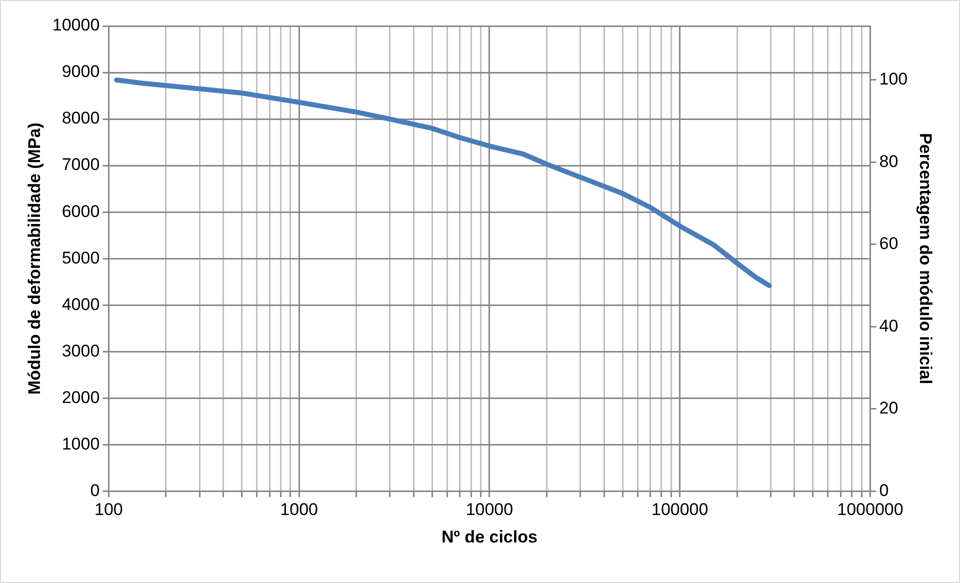 Image resolution: width=960 pixels, height=583 pixels. I want to click on y-tick-label: 7000, so click(81, 164).